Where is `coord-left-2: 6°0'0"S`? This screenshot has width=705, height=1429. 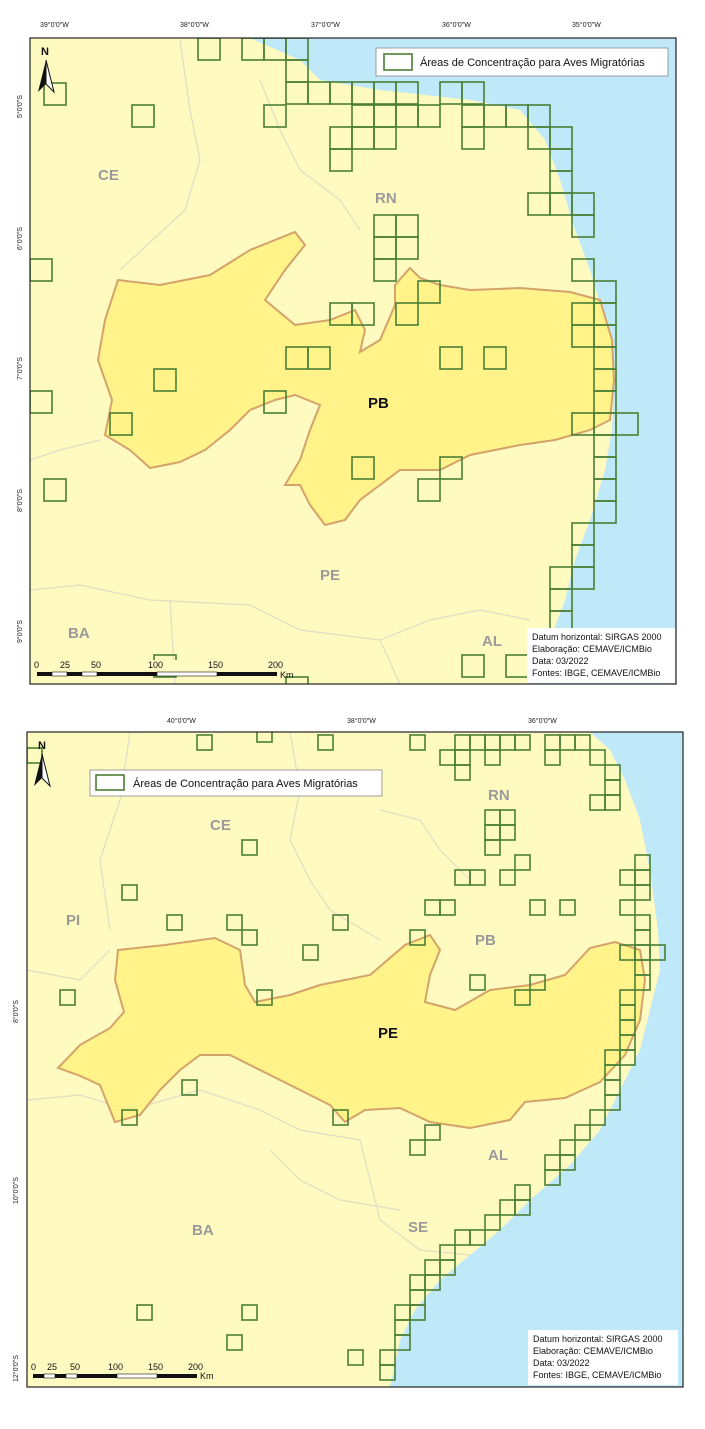
coord-left-2: 6°0'0"S is located at coordinates (20, 238).